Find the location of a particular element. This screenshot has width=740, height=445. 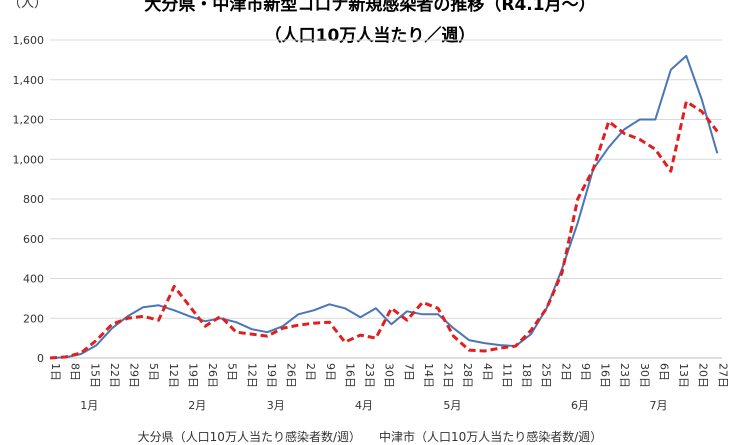

x-tick-label: 18日 is located at coordinates (526, 375).